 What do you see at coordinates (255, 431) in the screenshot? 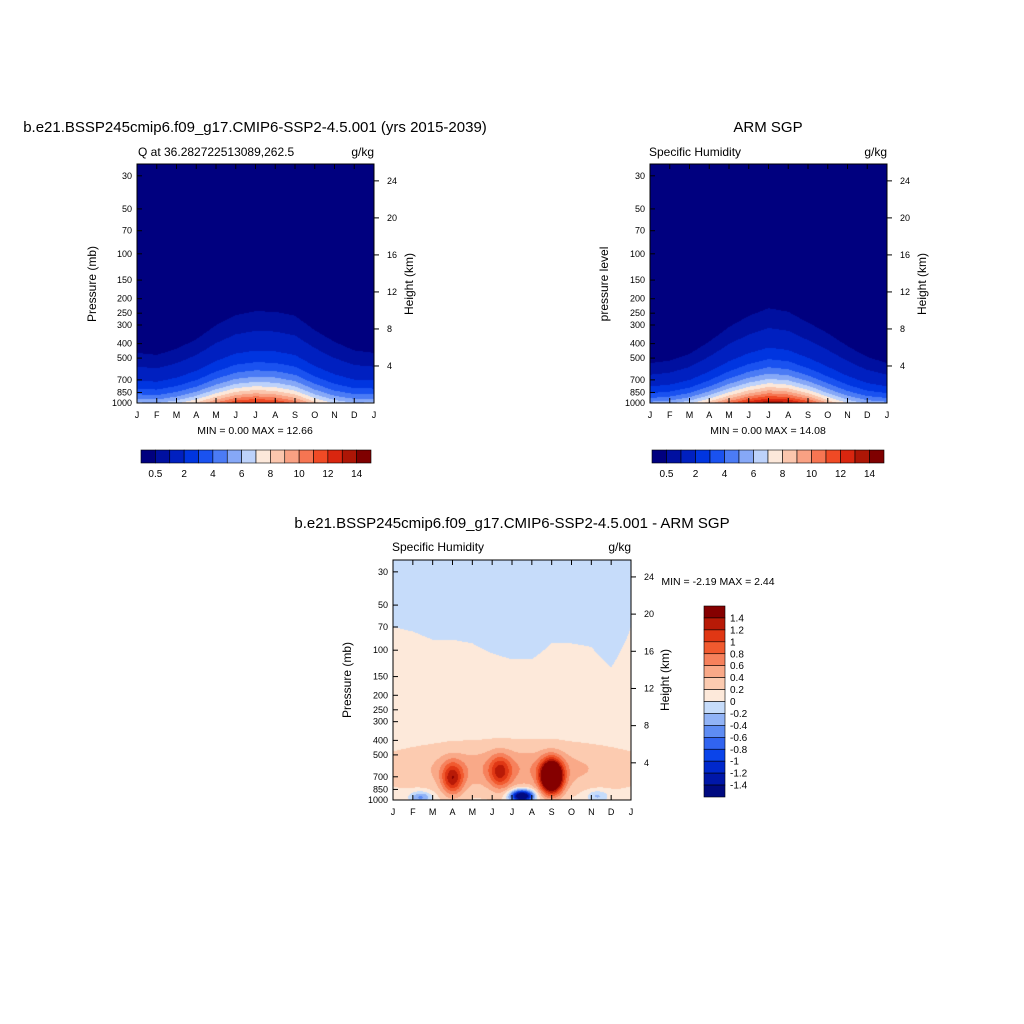
I see `panel-model-stats: MIN = 0.00 MAX = 12.66` at bounding box center [255, 431].